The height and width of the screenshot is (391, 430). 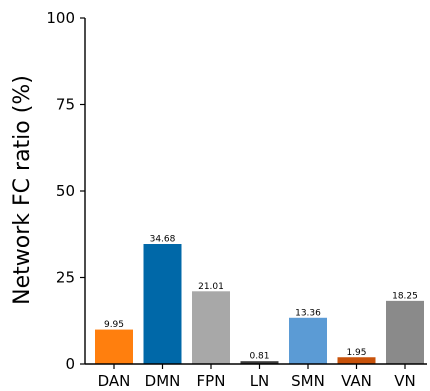 I want to click on x-tick-label-ln: LN, so click(x=260, y=381).